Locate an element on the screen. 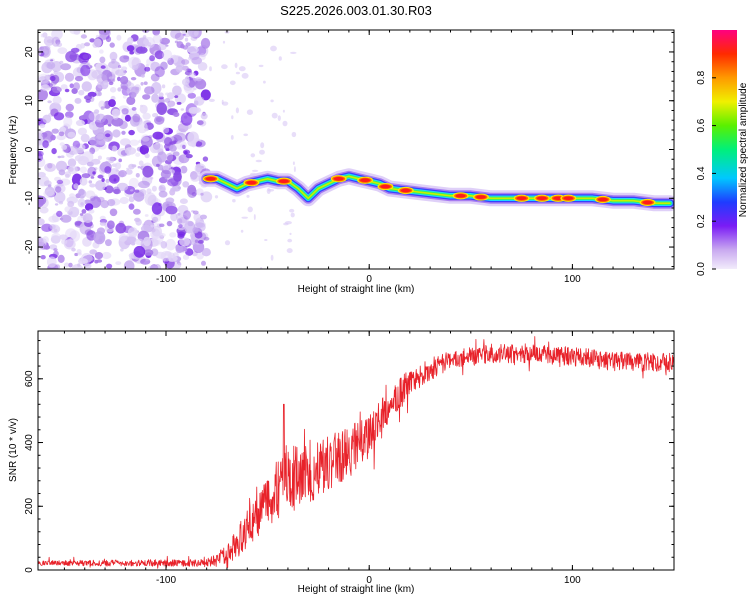 The height and width of the screenshot is (600, 750). x-tick-label: 0 is located at coordinates (369, 580).